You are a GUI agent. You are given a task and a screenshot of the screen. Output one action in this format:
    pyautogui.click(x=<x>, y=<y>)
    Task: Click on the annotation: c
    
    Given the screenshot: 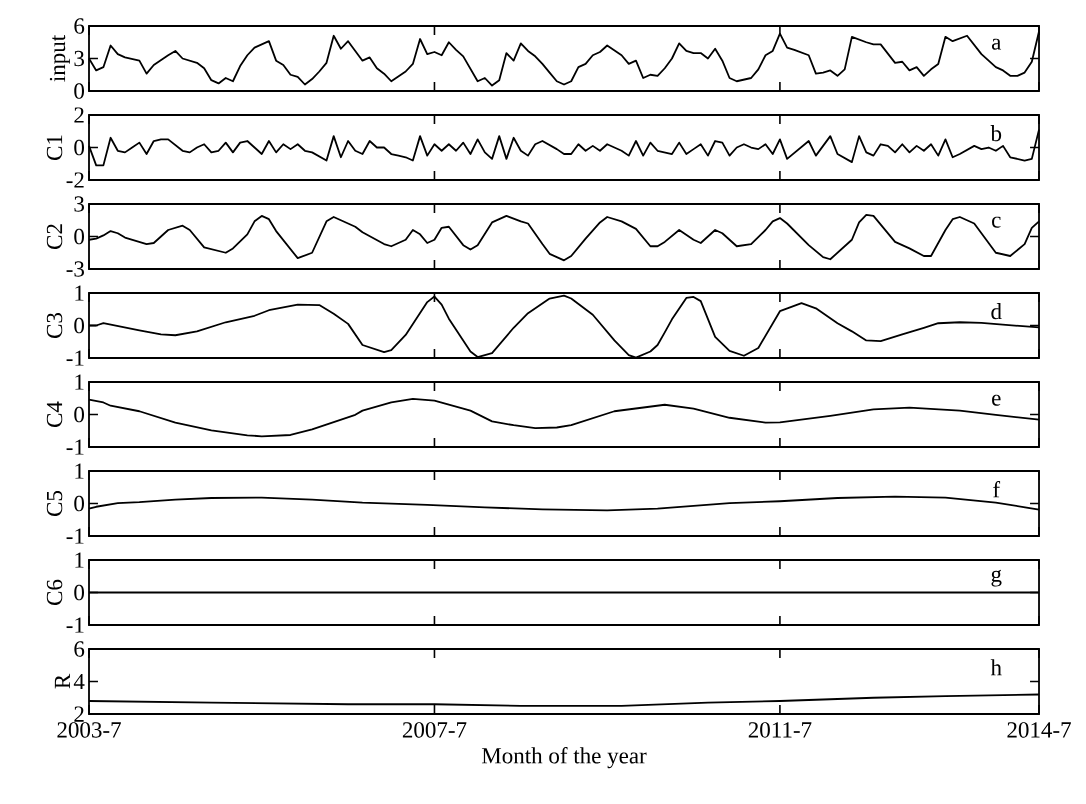 What is the action you would take?
    pyautogui.click(x=996, y=222)
    